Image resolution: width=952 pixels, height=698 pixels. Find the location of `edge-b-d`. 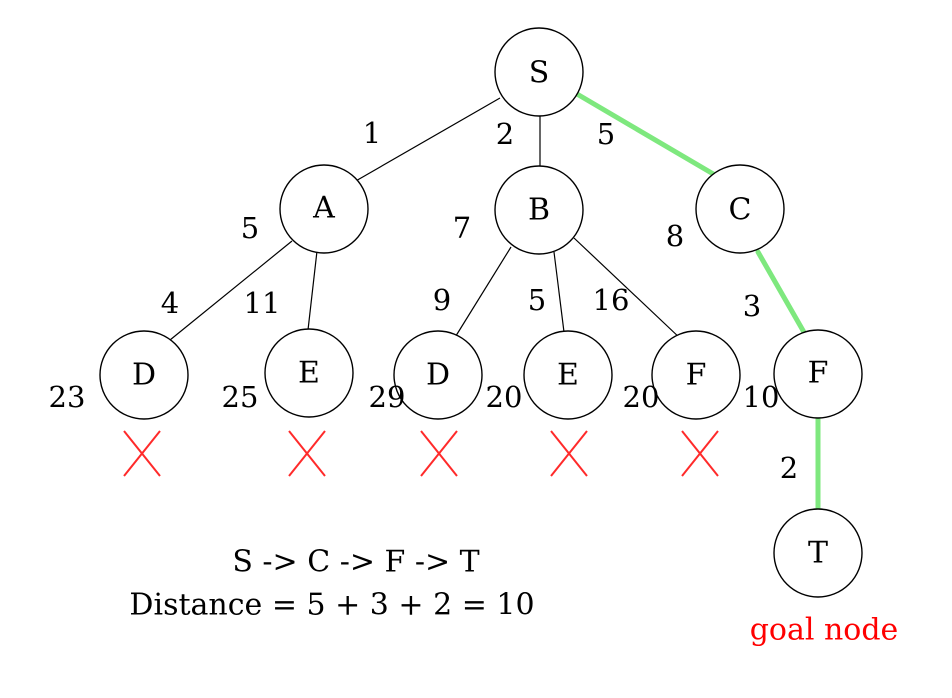

edge-b-d is located at coordinates (482, 293).